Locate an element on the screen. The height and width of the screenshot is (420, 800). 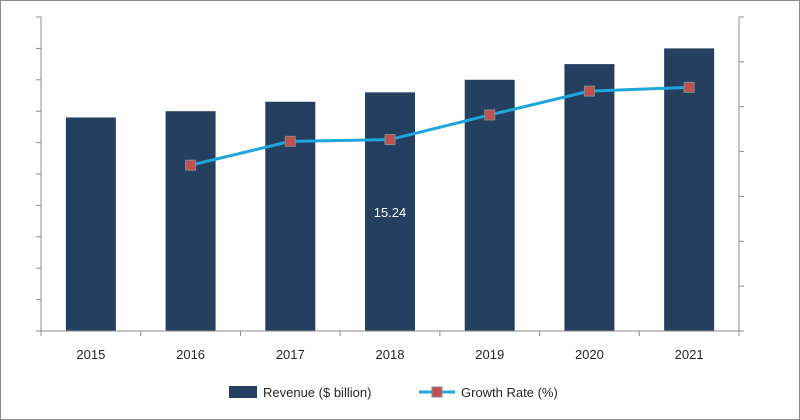
revenue-bar-2018 is located at coordinates (390, 211).